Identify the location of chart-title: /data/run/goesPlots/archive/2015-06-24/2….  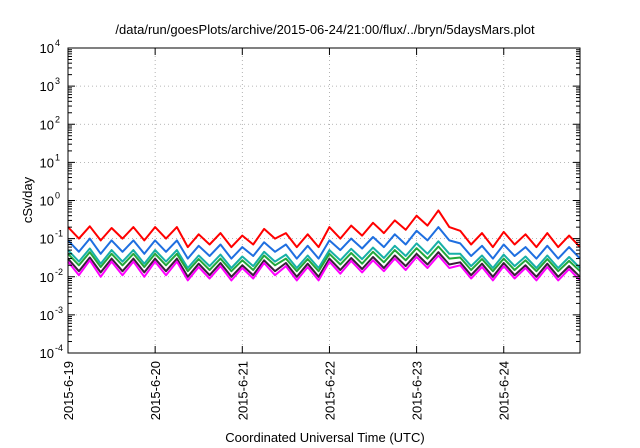
(325, 29).